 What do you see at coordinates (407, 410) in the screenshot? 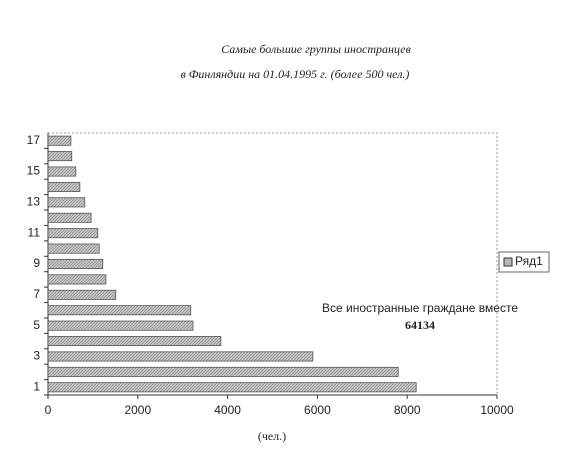
I see `x-tick-label: 8000` at bounding box center [407, 410].